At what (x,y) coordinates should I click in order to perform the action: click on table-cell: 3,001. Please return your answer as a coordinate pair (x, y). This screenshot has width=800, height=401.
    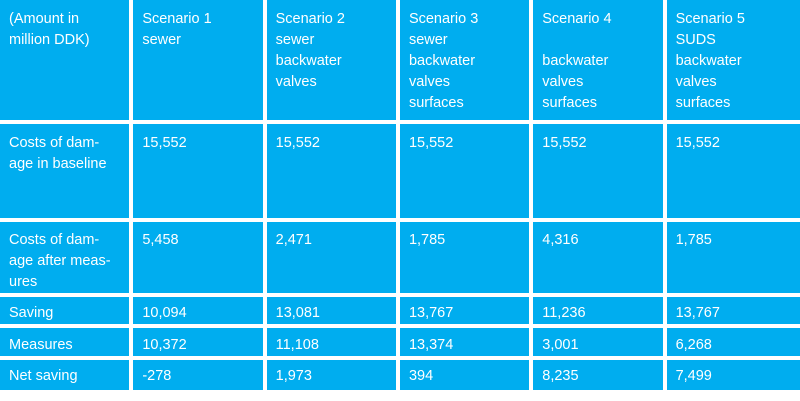
    Looking at the image, I should click on (598, 342).